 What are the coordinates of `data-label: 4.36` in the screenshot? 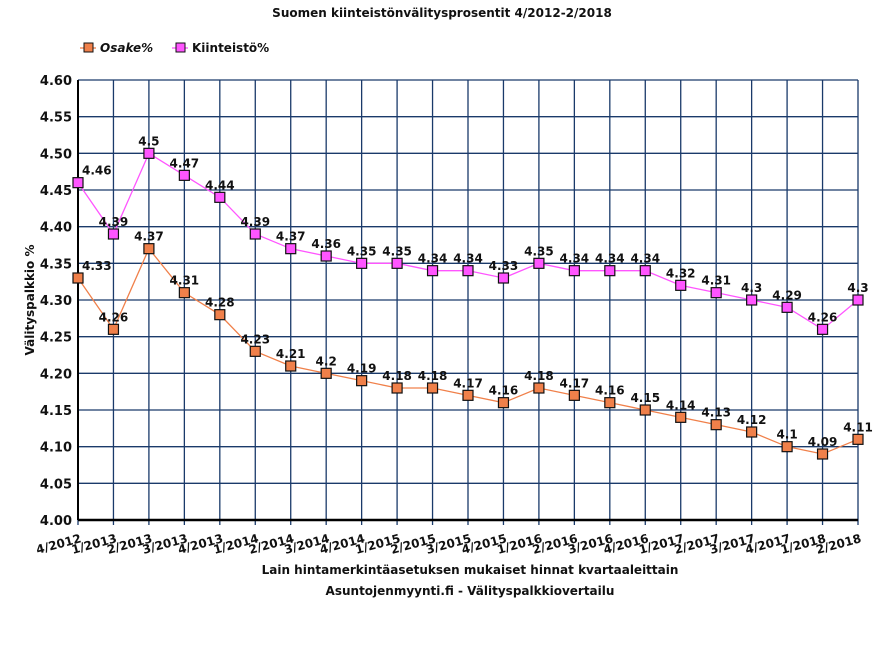 It's located at (326, 244).